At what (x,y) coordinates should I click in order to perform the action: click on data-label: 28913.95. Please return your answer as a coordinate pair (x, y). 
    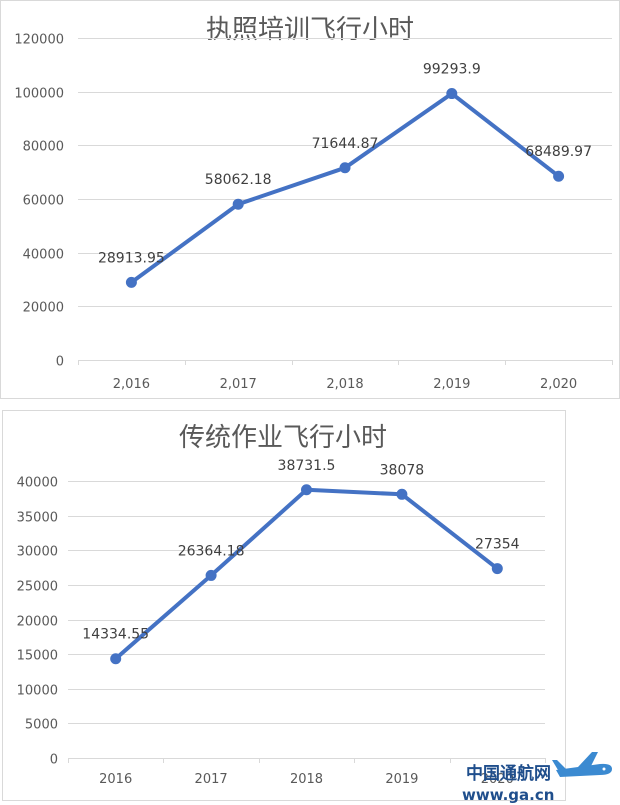
    Looking at the image, I should click on (131, 258).